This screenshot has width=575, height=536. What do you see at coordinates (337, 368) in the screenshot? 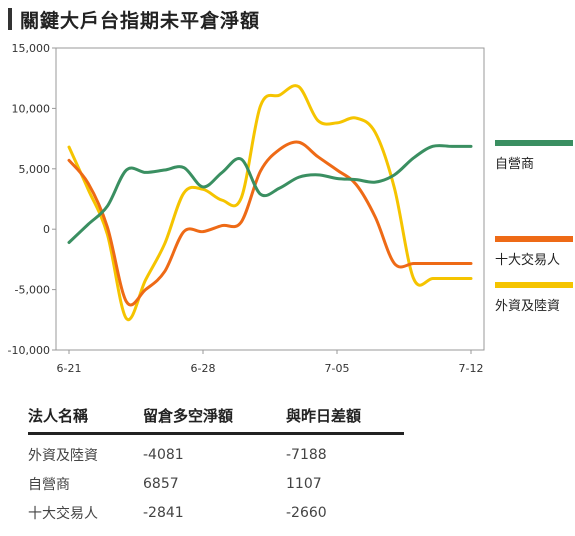
I see `x-tick-label: 7-05` at bounding box center [337, 368].